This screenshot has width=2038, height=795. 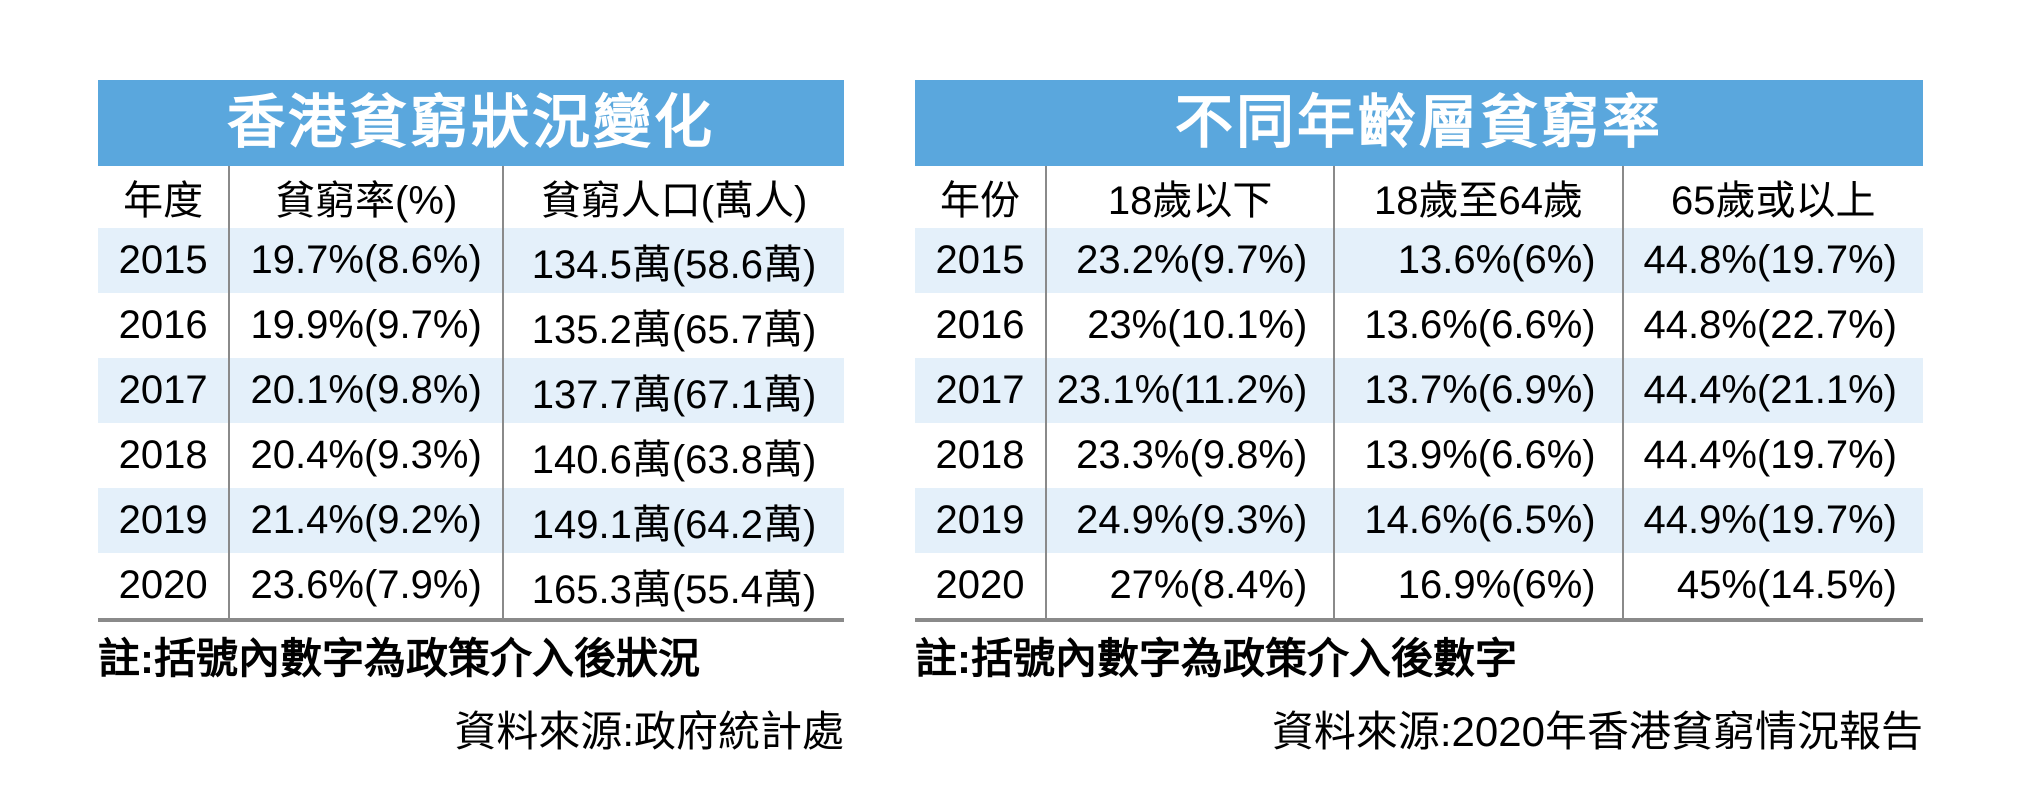 I want to click on header-row: 年度 貧窮率(%) 貧窮人口(萬人), so click(x=471, y=197).